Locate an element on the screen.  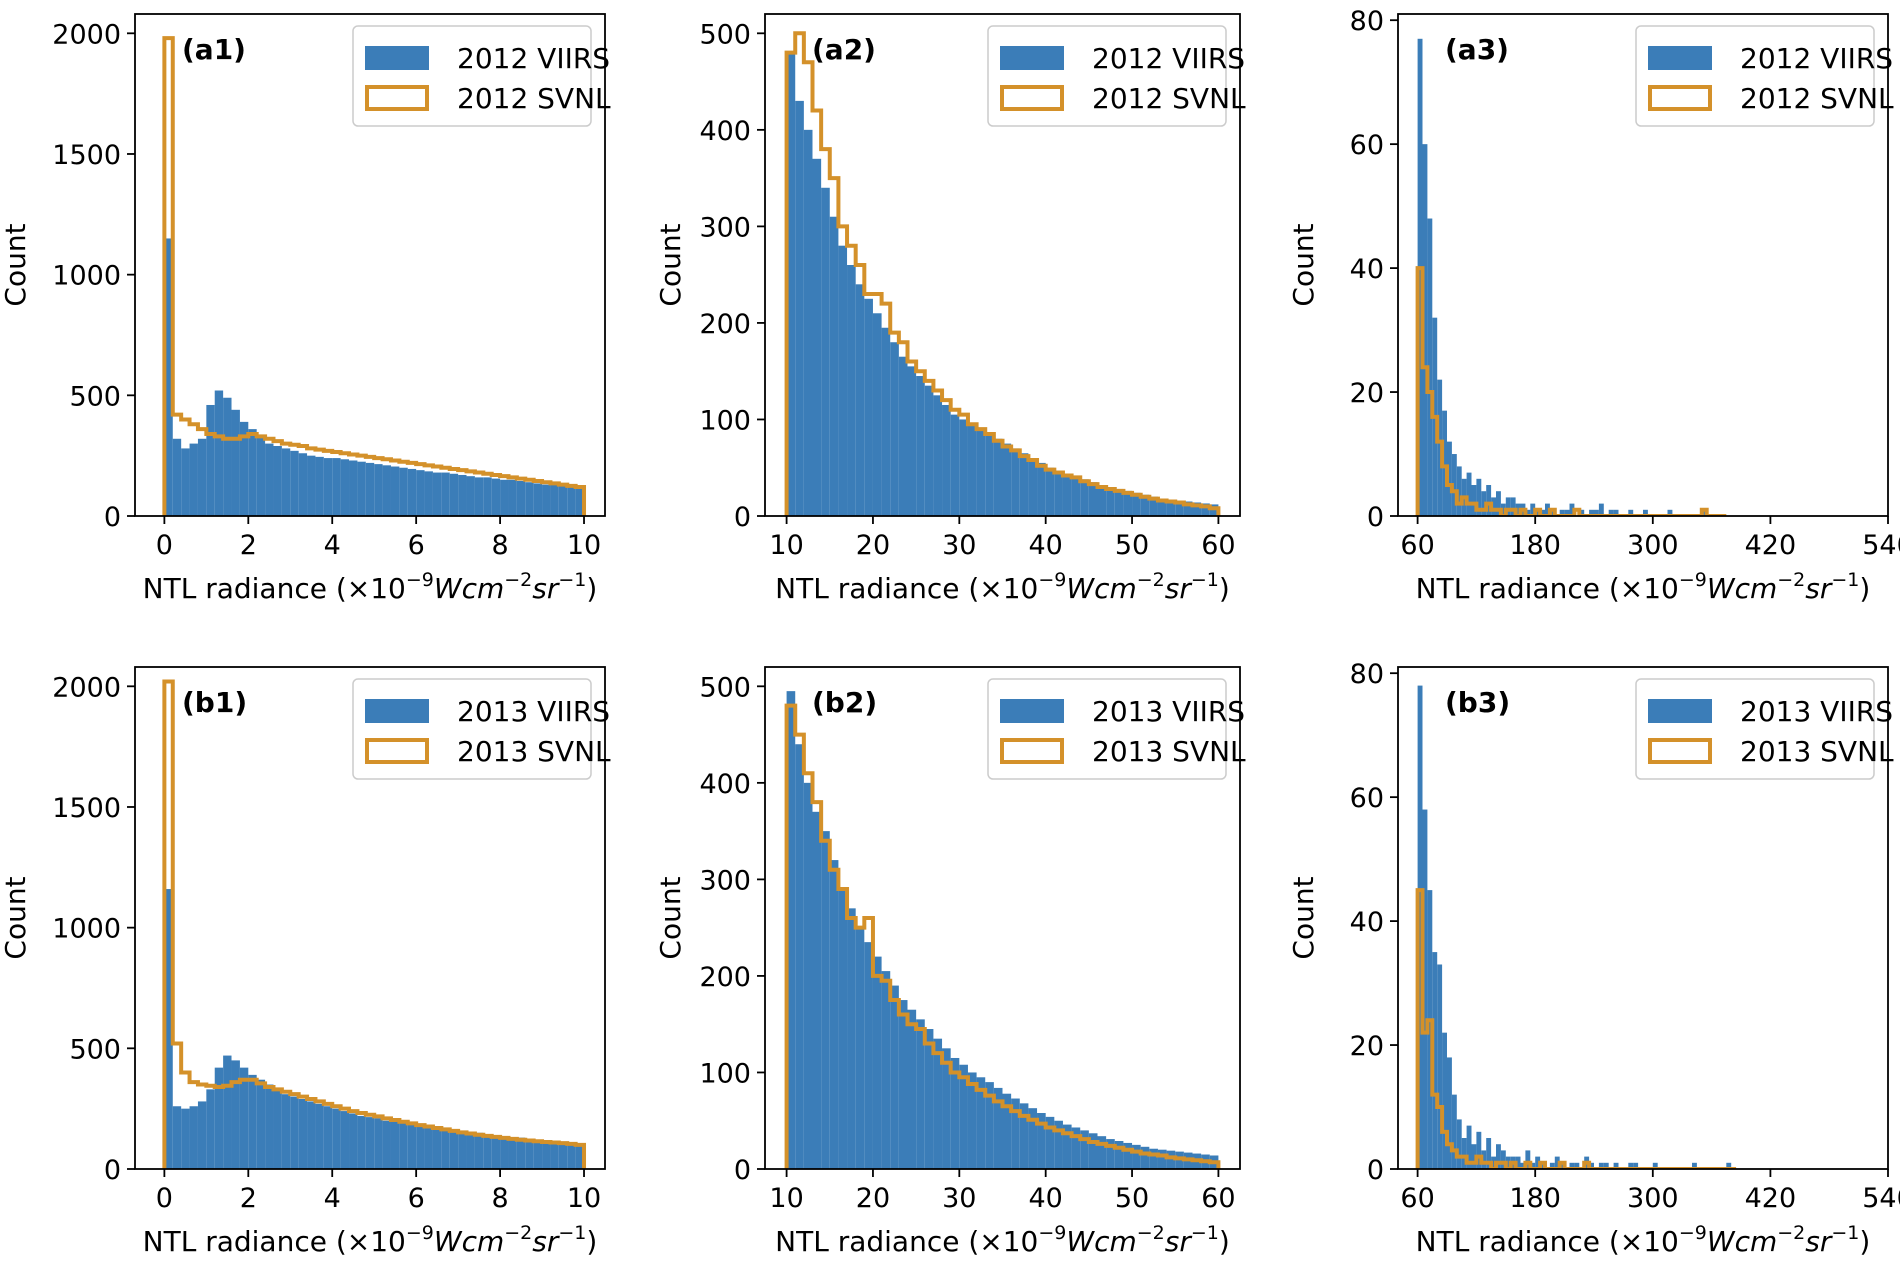
y-tick-label: 20 is located at coordinates (1367, 393).